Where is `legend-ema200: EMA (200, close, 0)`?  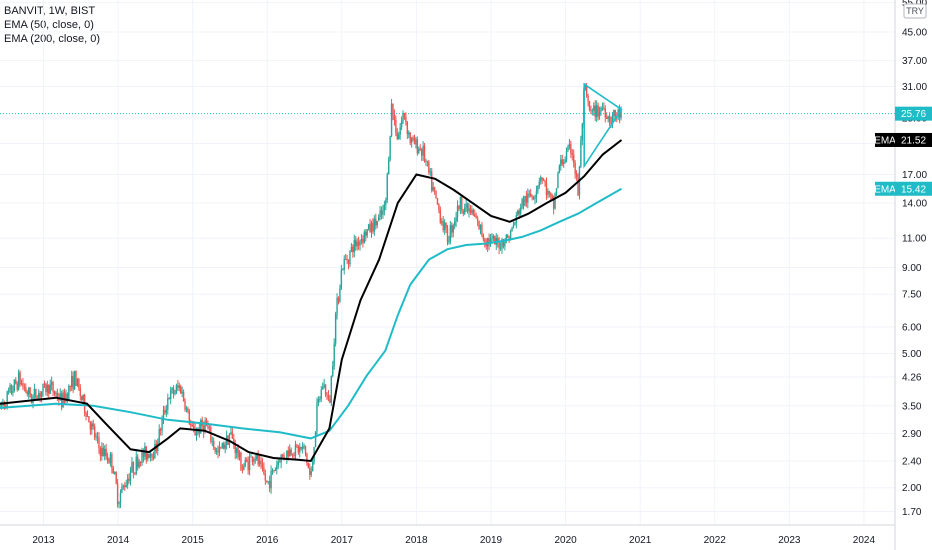 legend-ema200: EMA (200, close, 0) is located at coordinates (52, 39).